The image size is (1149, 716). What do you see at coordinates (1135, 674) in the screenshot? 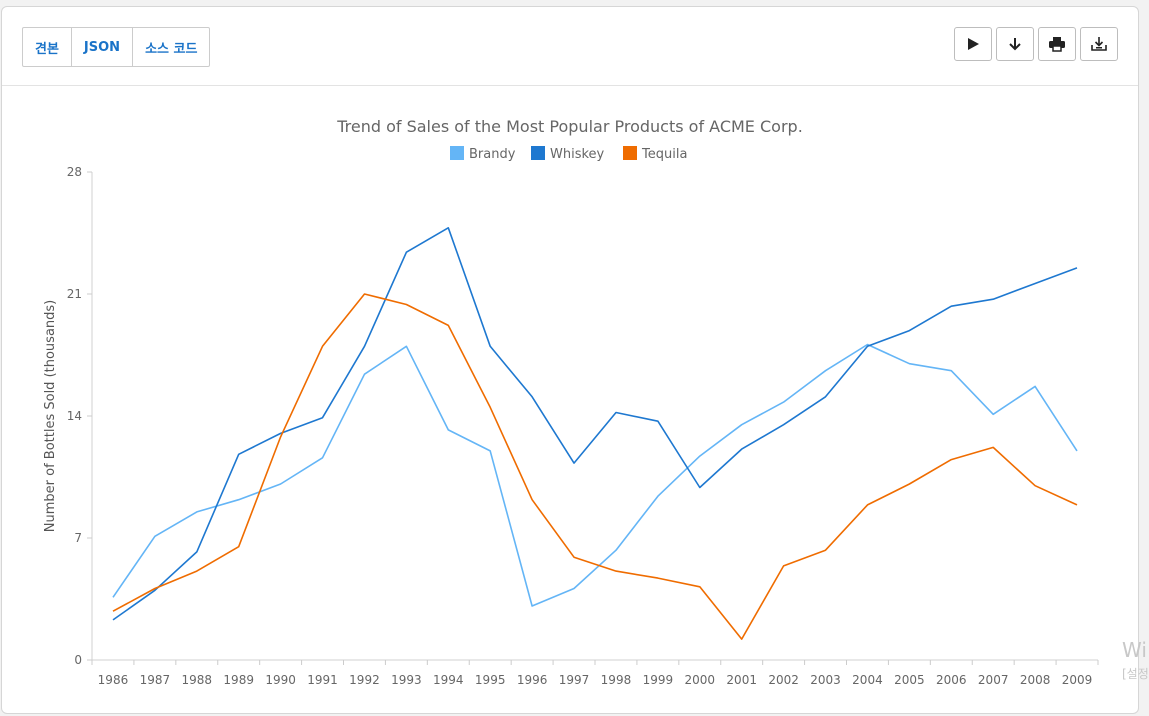
I see `watermark-subtext: [설정` at bounding box center [1135, 674].